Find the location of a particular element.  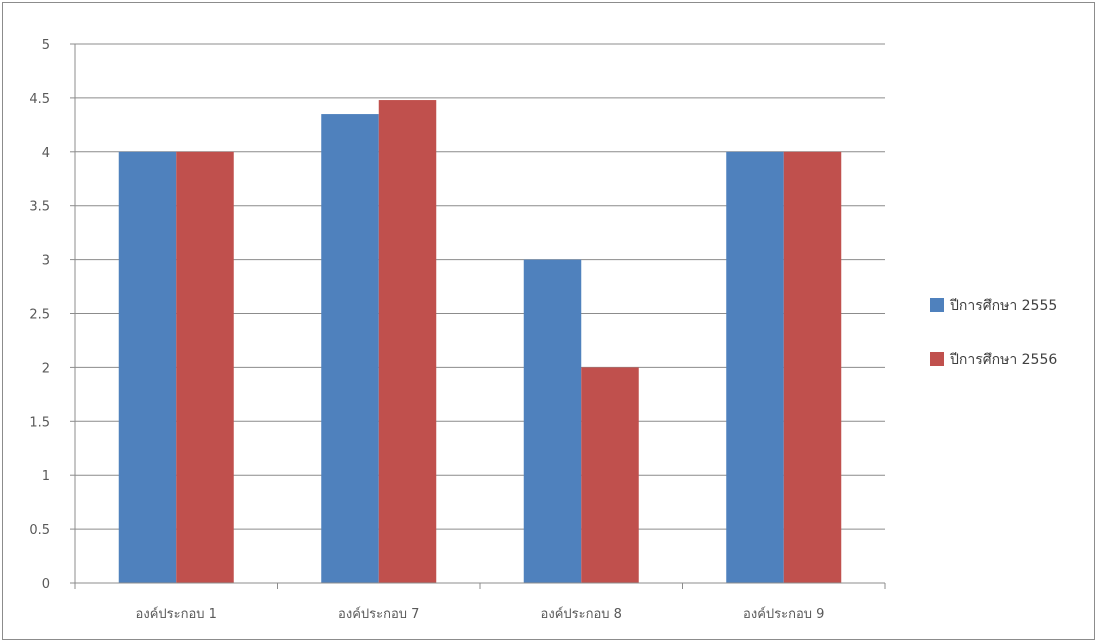

x-tick-label: องค์ประกอบ 9 is located at coordinates (783, 614).